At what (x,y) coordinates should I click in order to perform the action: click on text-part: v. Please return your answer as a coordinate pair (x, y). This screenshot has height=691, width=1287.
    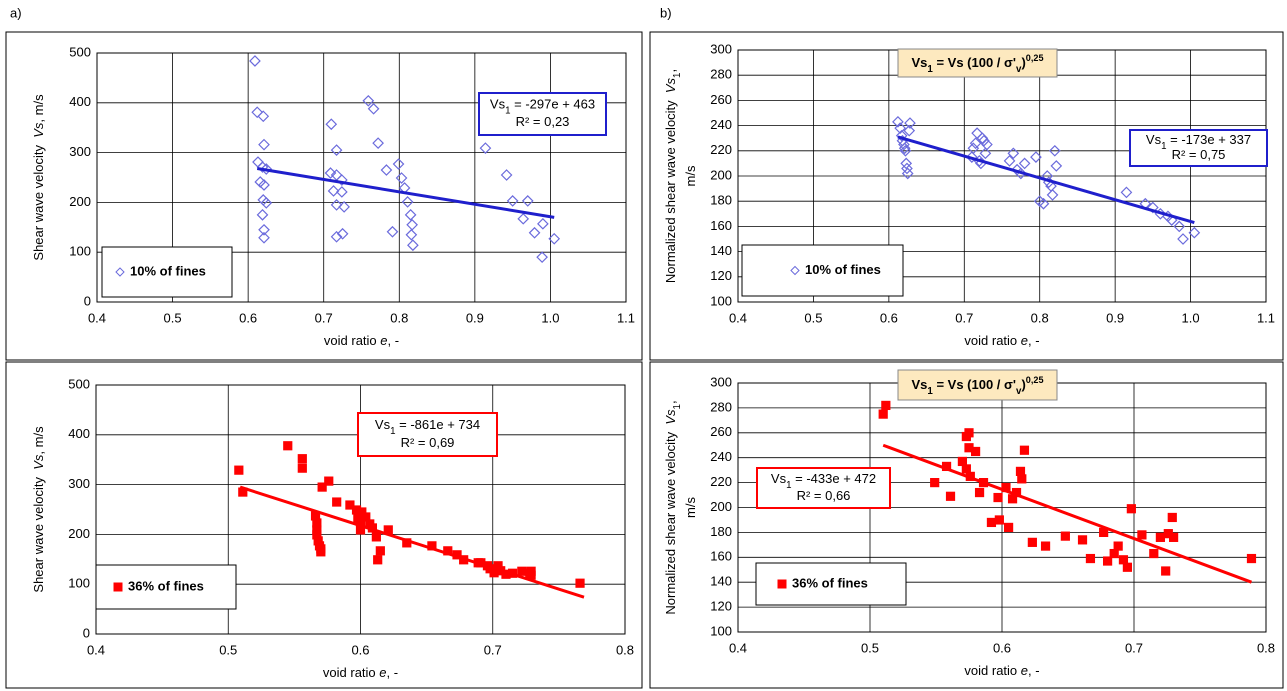
    Looking at the image, I should click on (1019, 391).